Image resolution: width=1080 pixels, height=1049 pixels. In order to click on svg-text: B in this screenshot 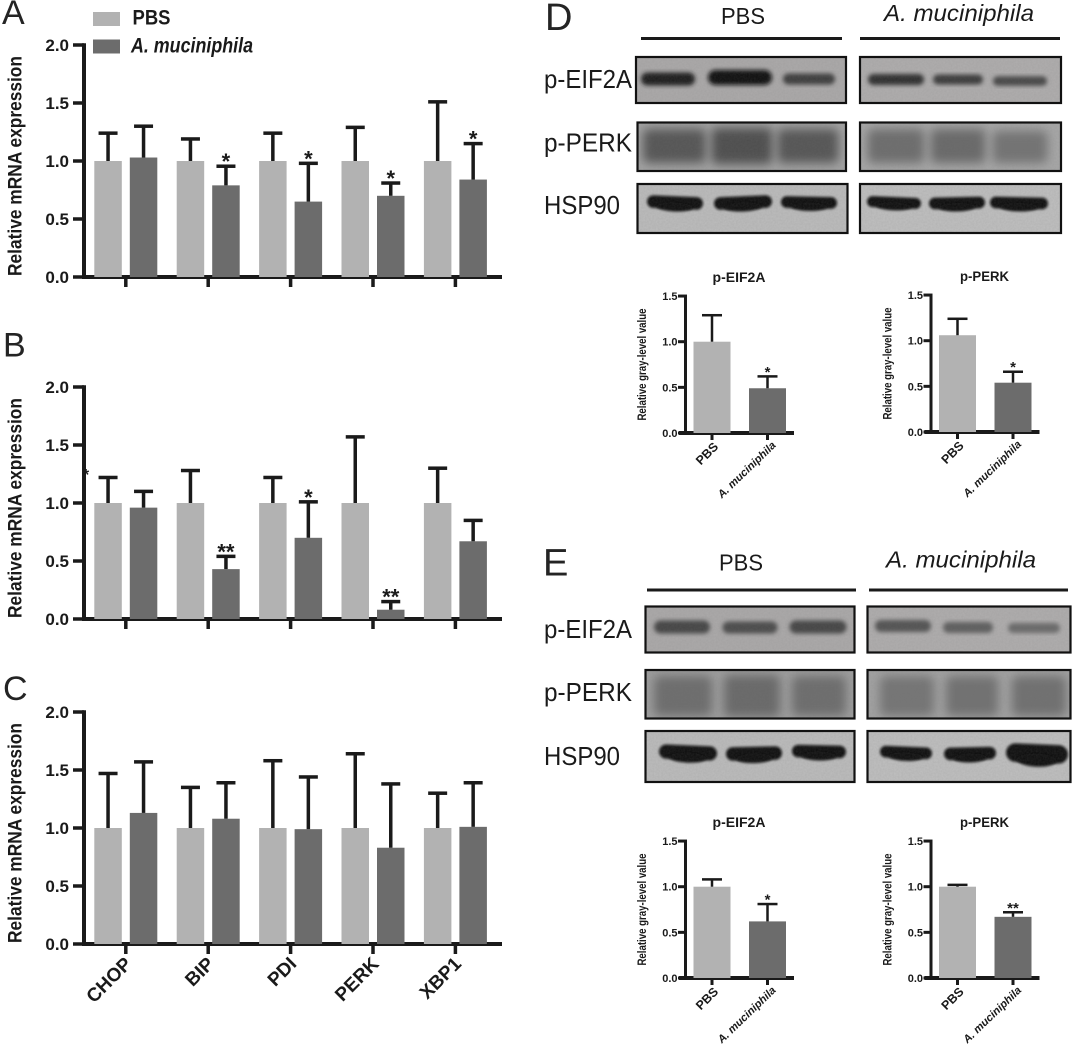, I will do `click(14, 346)`.